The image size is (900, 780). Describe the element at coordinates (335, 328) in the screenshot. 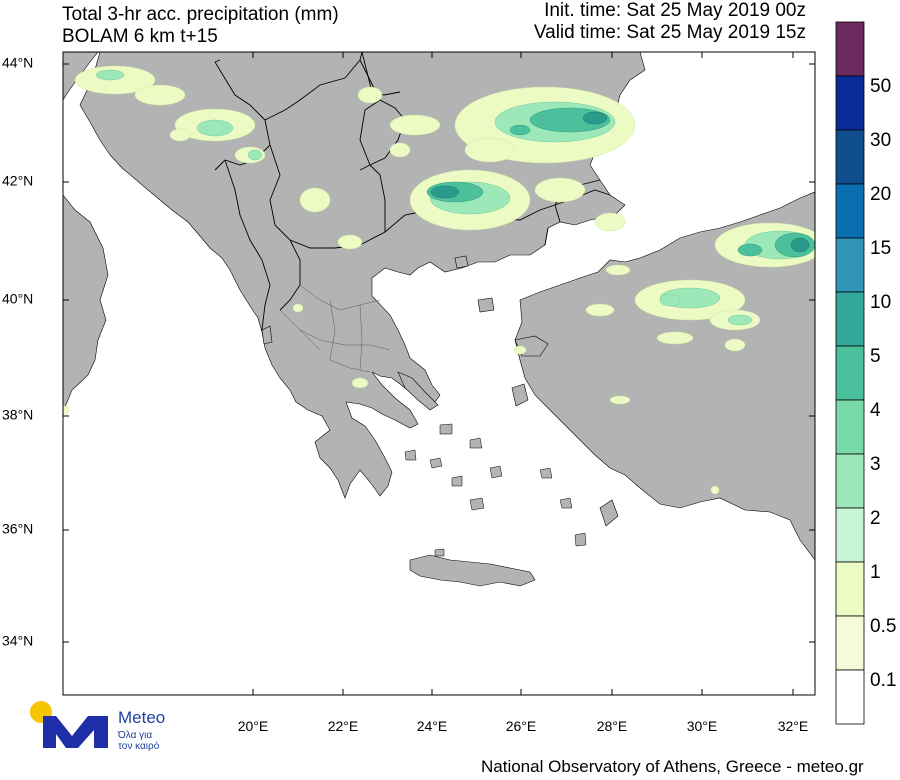

I see `region-borders` at that location.